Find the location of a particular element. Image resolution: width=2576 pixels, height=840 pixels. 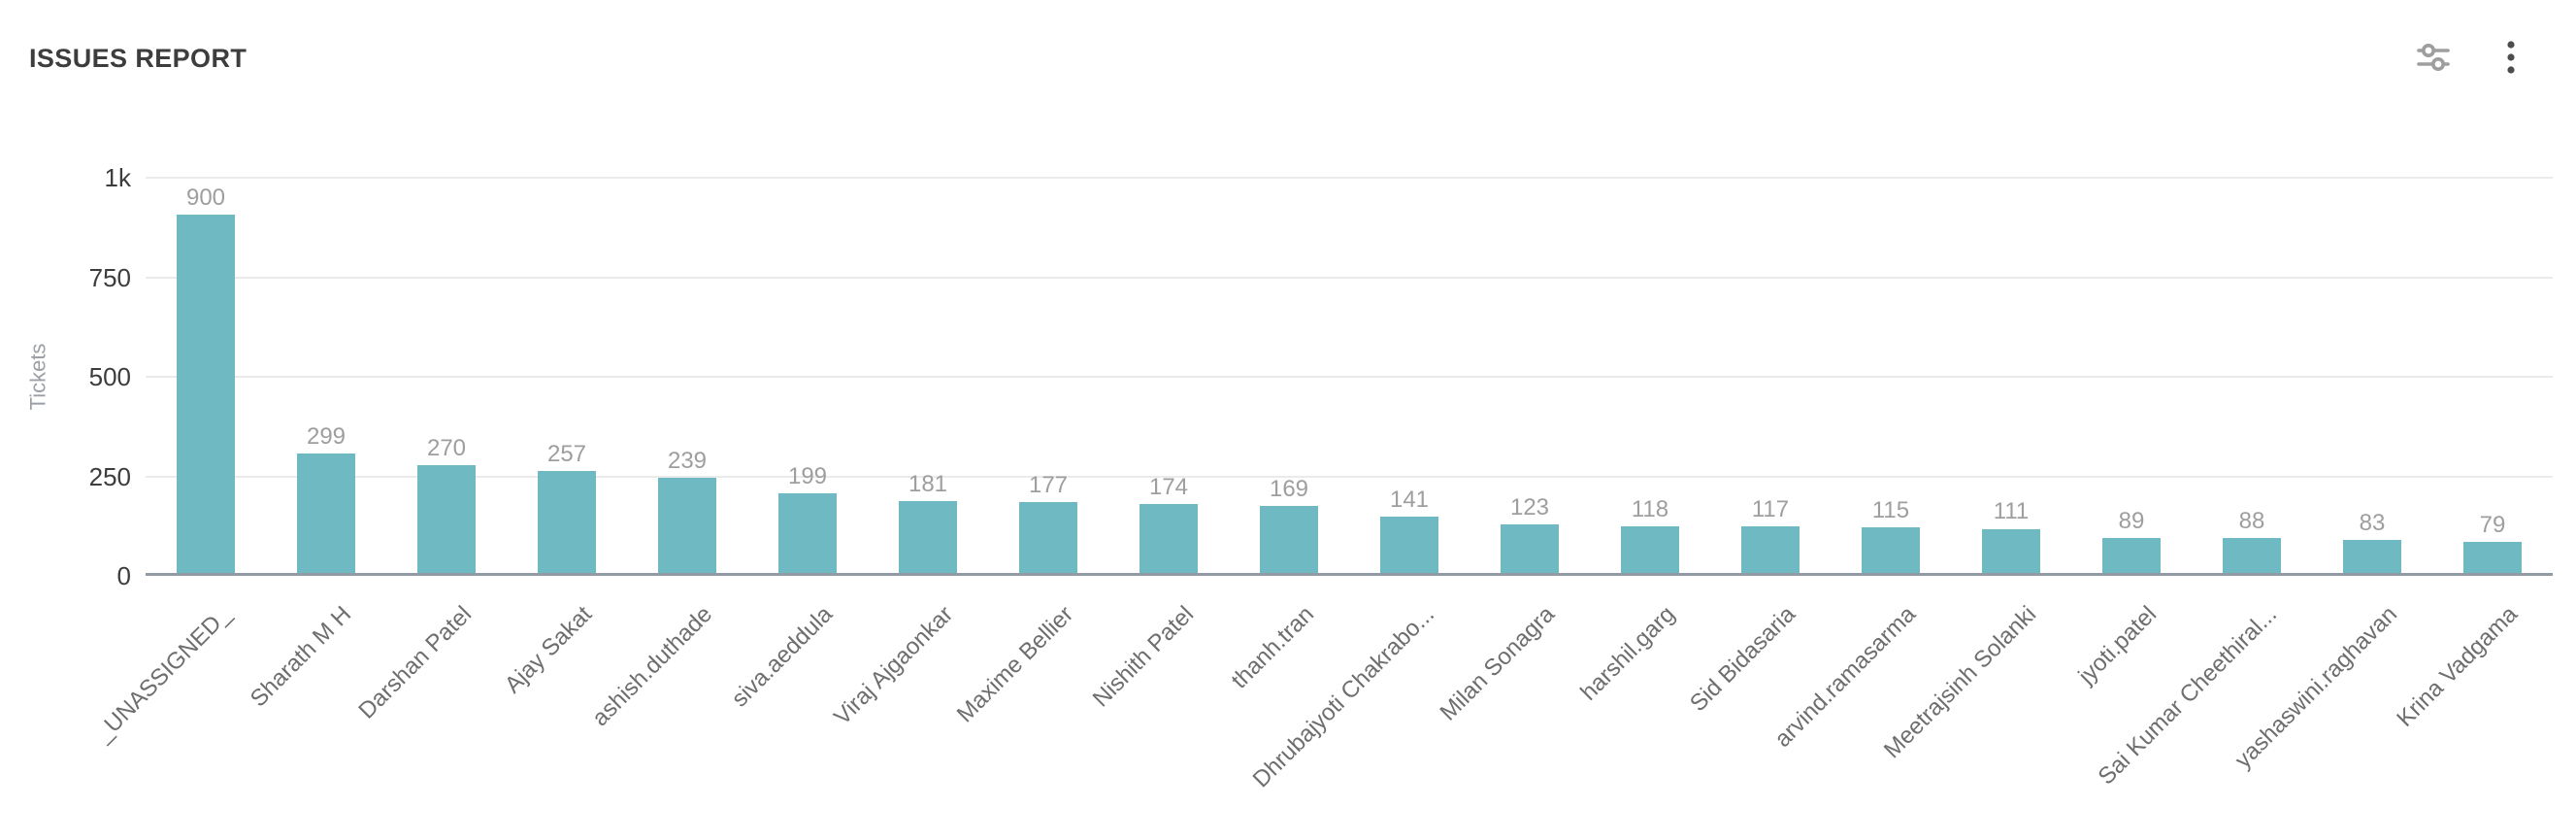

y-axis-tick-label: 1k is located at coordinates (118, 177).